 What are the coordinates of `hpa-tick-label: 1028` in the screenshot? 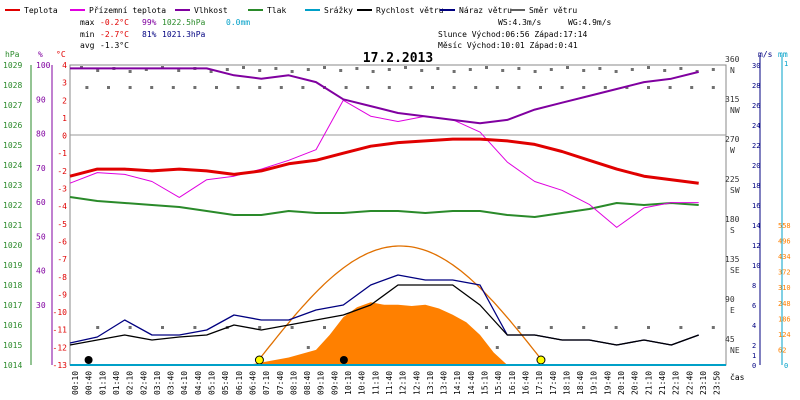 It's located at (12, 85).